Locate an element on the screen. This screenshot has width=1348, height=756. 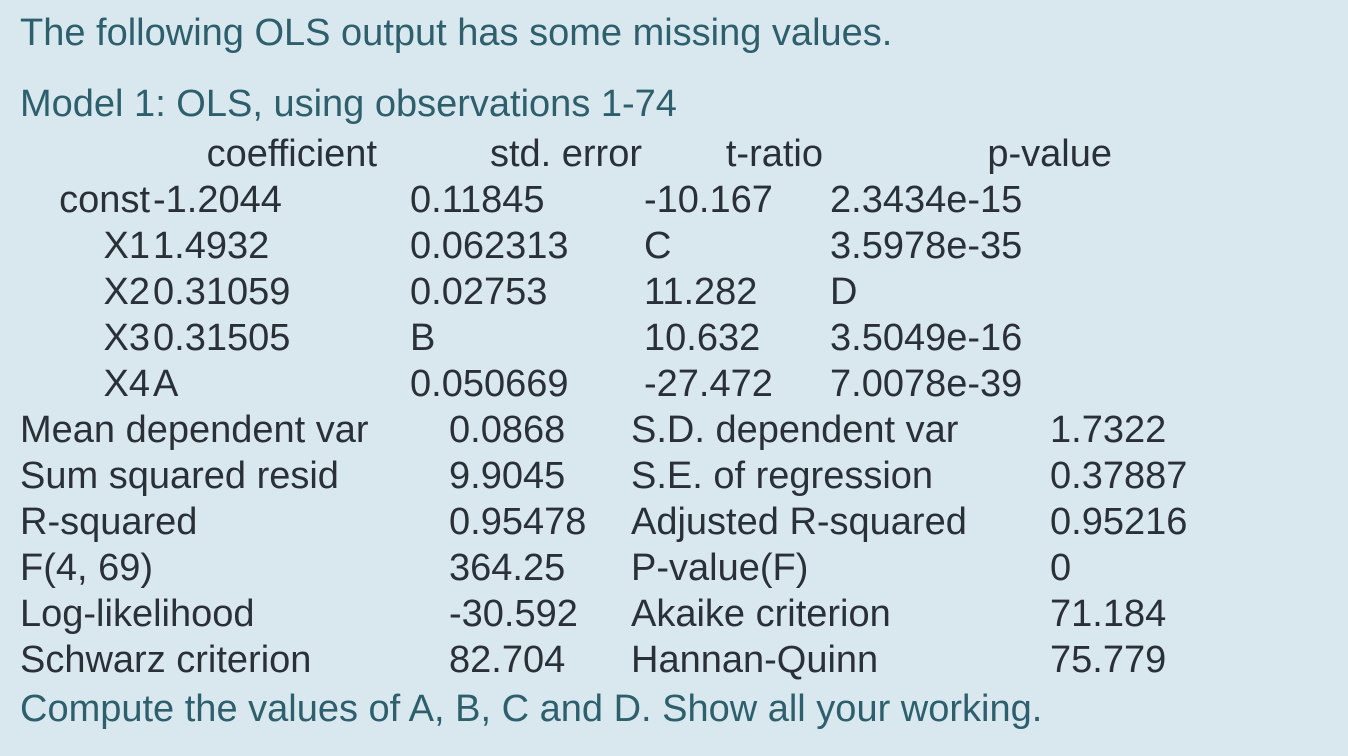
summary-value: 0 is located at coordinates (1061, 568).